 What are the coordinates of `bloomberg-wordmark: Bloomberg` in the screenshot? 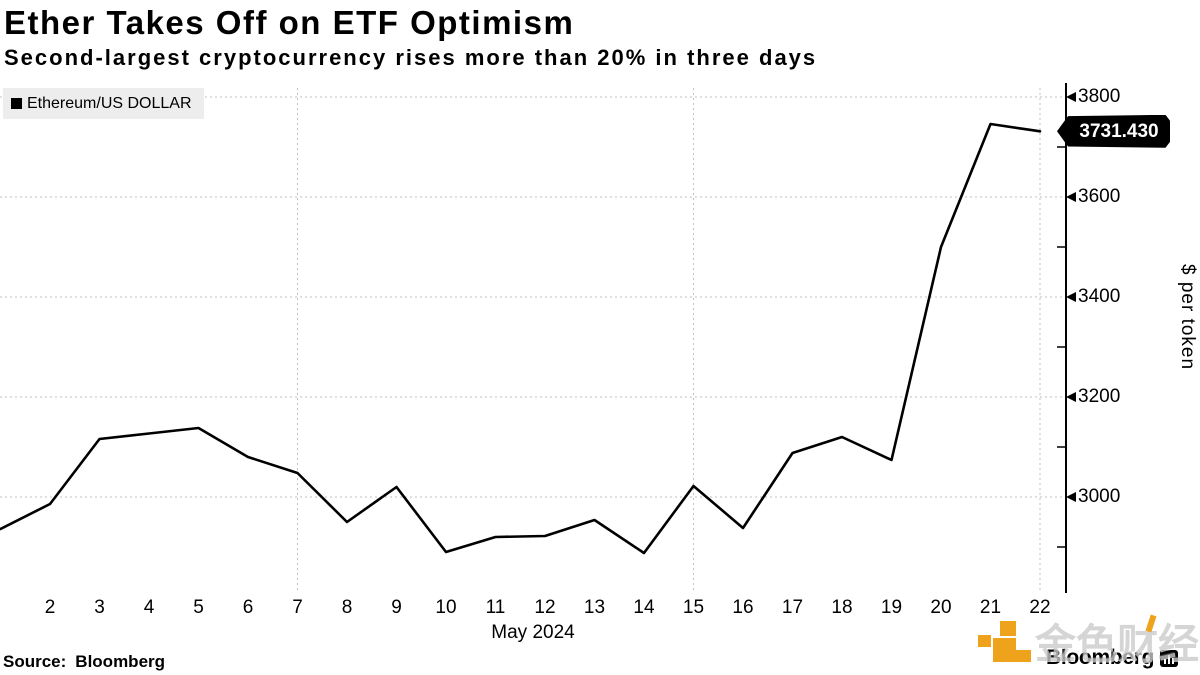 It's located at (1112, 658).